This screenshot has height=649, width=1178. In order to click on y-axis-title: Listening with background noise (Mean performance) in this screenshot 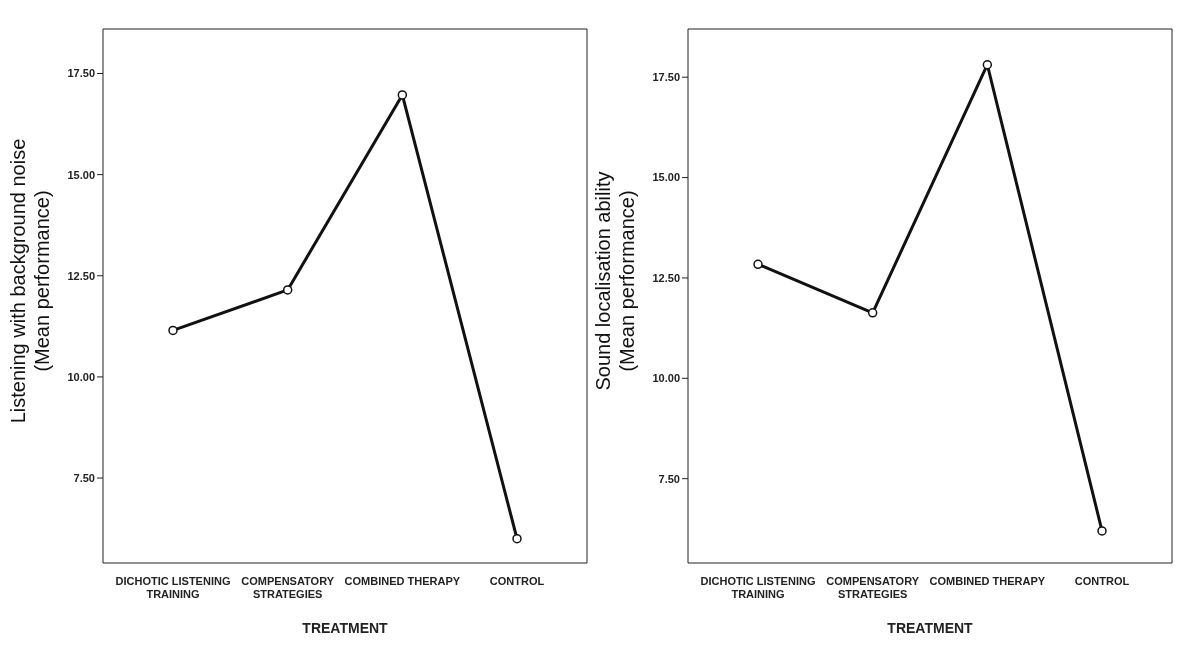, I will do `click(30, 280)`.